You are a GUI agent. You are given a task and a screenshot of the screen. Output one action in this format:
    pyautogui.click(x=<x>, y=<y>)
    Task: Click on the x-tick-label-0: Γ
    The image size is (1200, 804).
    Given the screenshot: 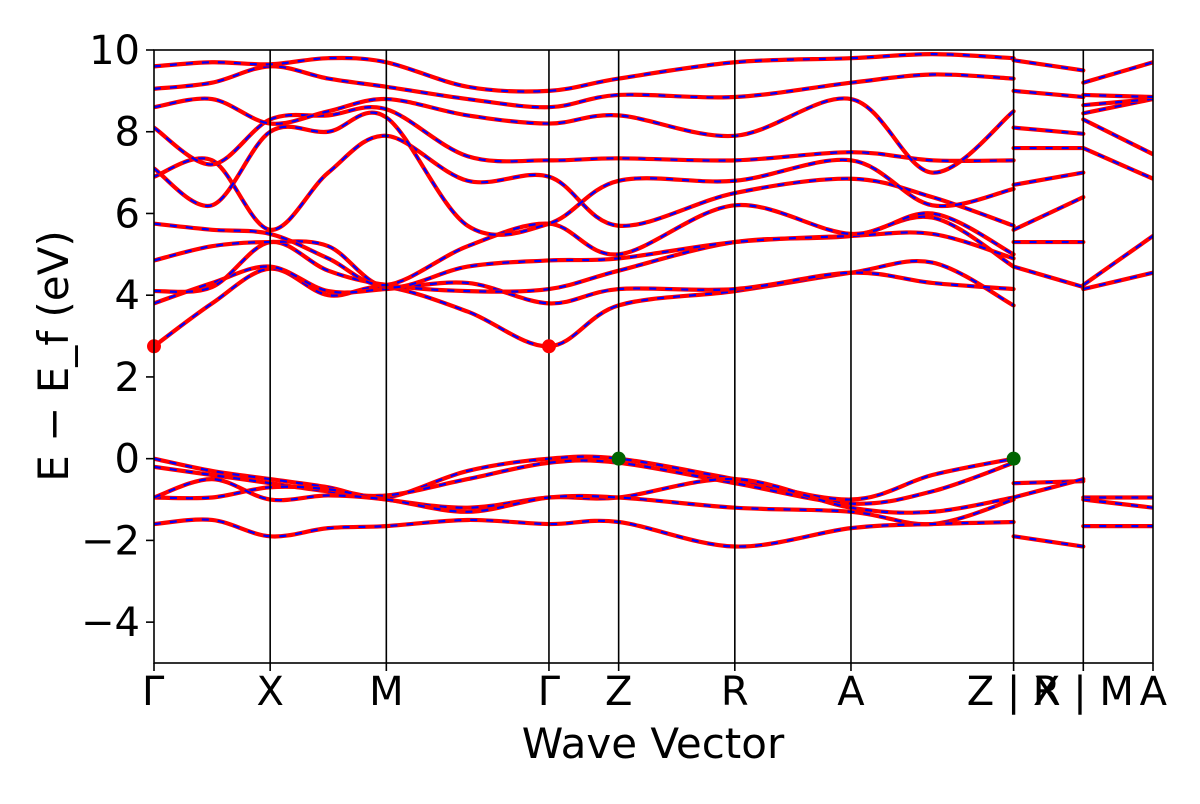 What is the action you would take?
    pyautogui.click(x=153, y=692)
    